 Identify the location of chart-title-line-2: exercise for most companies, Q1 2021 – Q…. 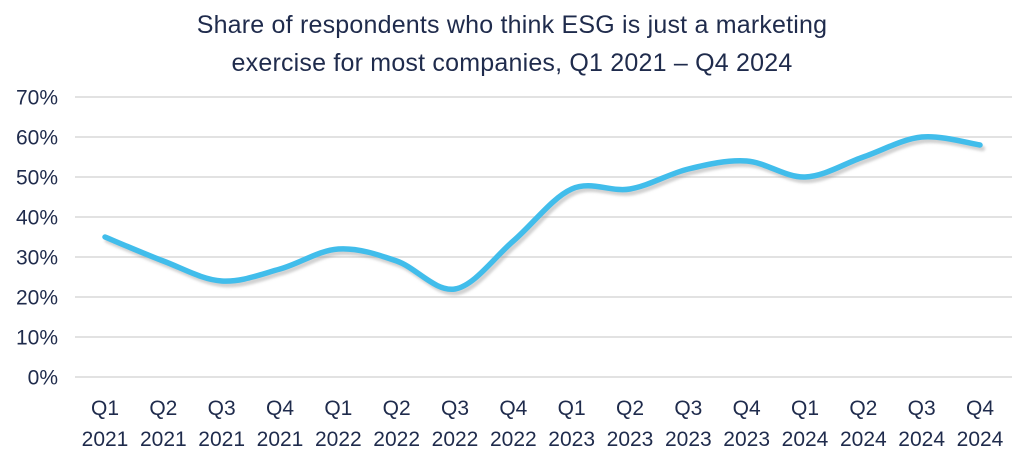
(512, 63).